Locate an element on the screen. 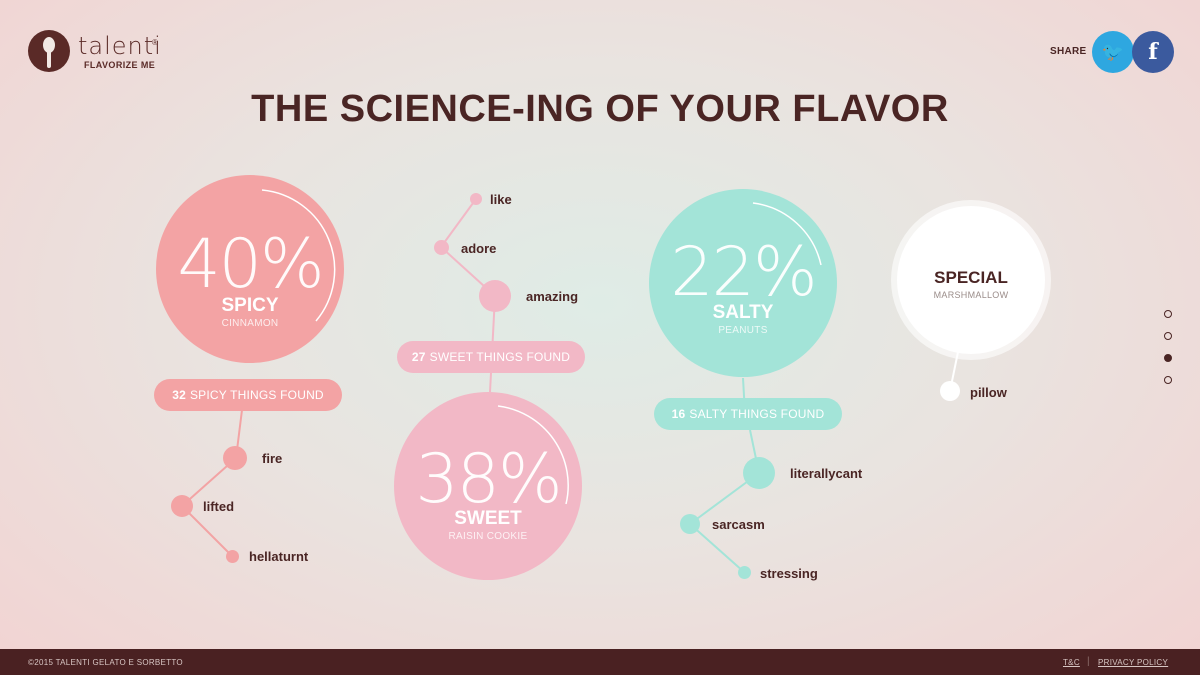 The height and width of the screenshot is (675, 1200). sweet-sub: RAISIN COOKIE is located at coordinates (488, 536).